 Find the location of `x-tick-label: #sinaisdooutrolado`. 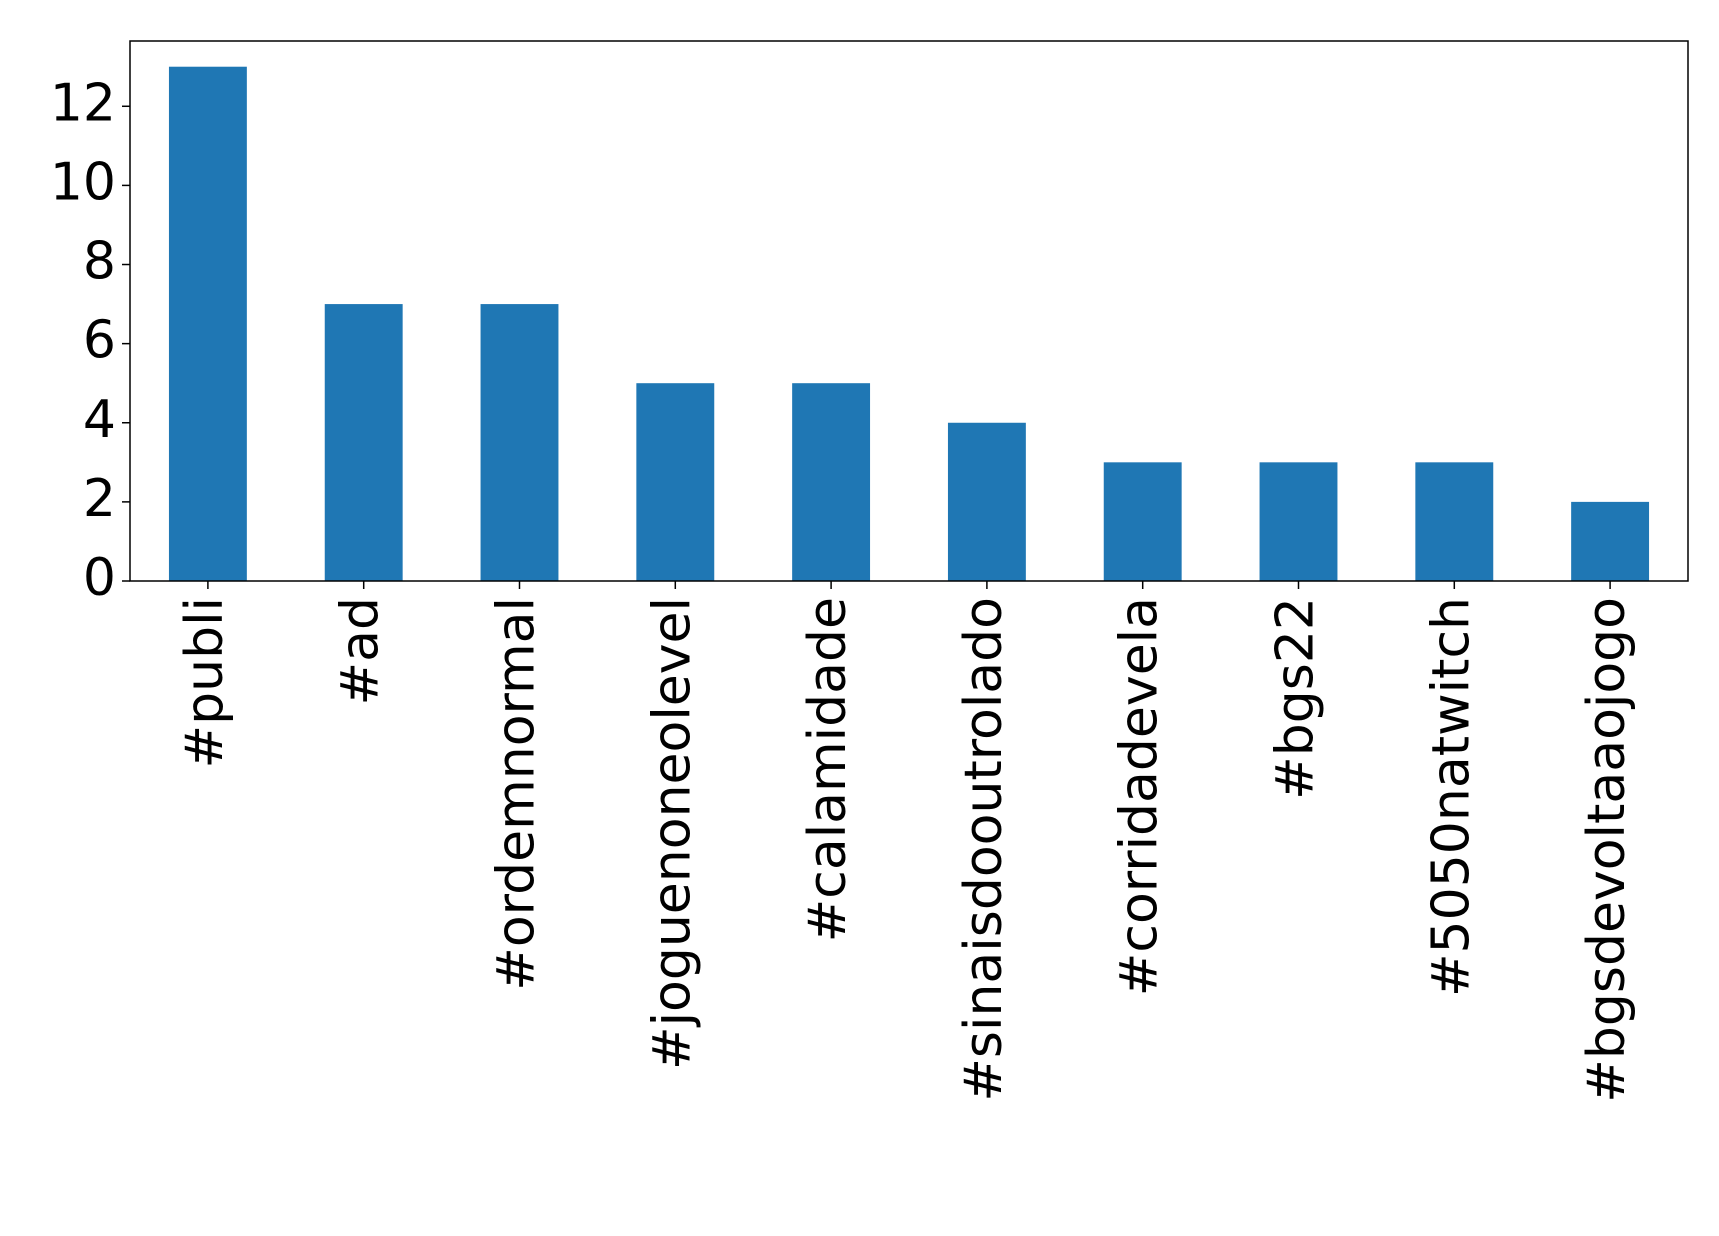

x-tick-label: #sinaisdooutrolado is located at coordinates (984, 849).